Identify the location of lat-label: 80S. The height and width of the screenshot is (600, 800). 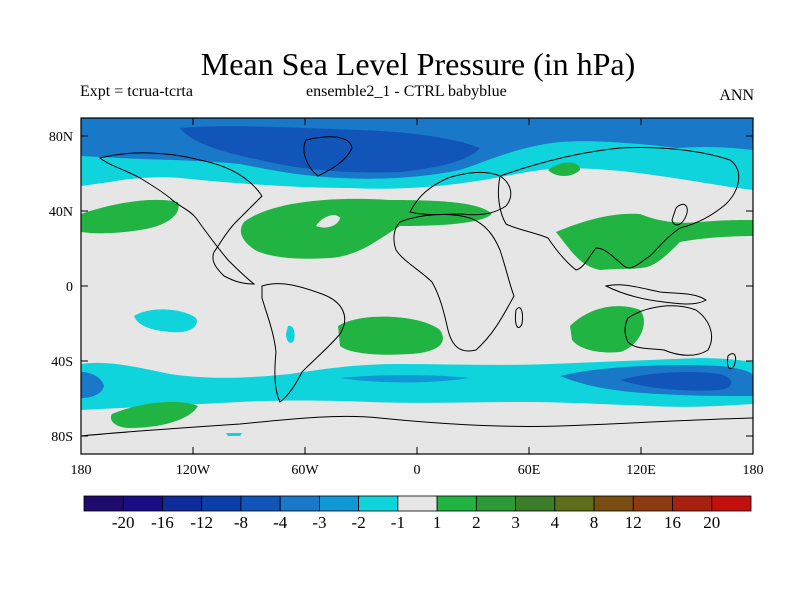
(62, 437).